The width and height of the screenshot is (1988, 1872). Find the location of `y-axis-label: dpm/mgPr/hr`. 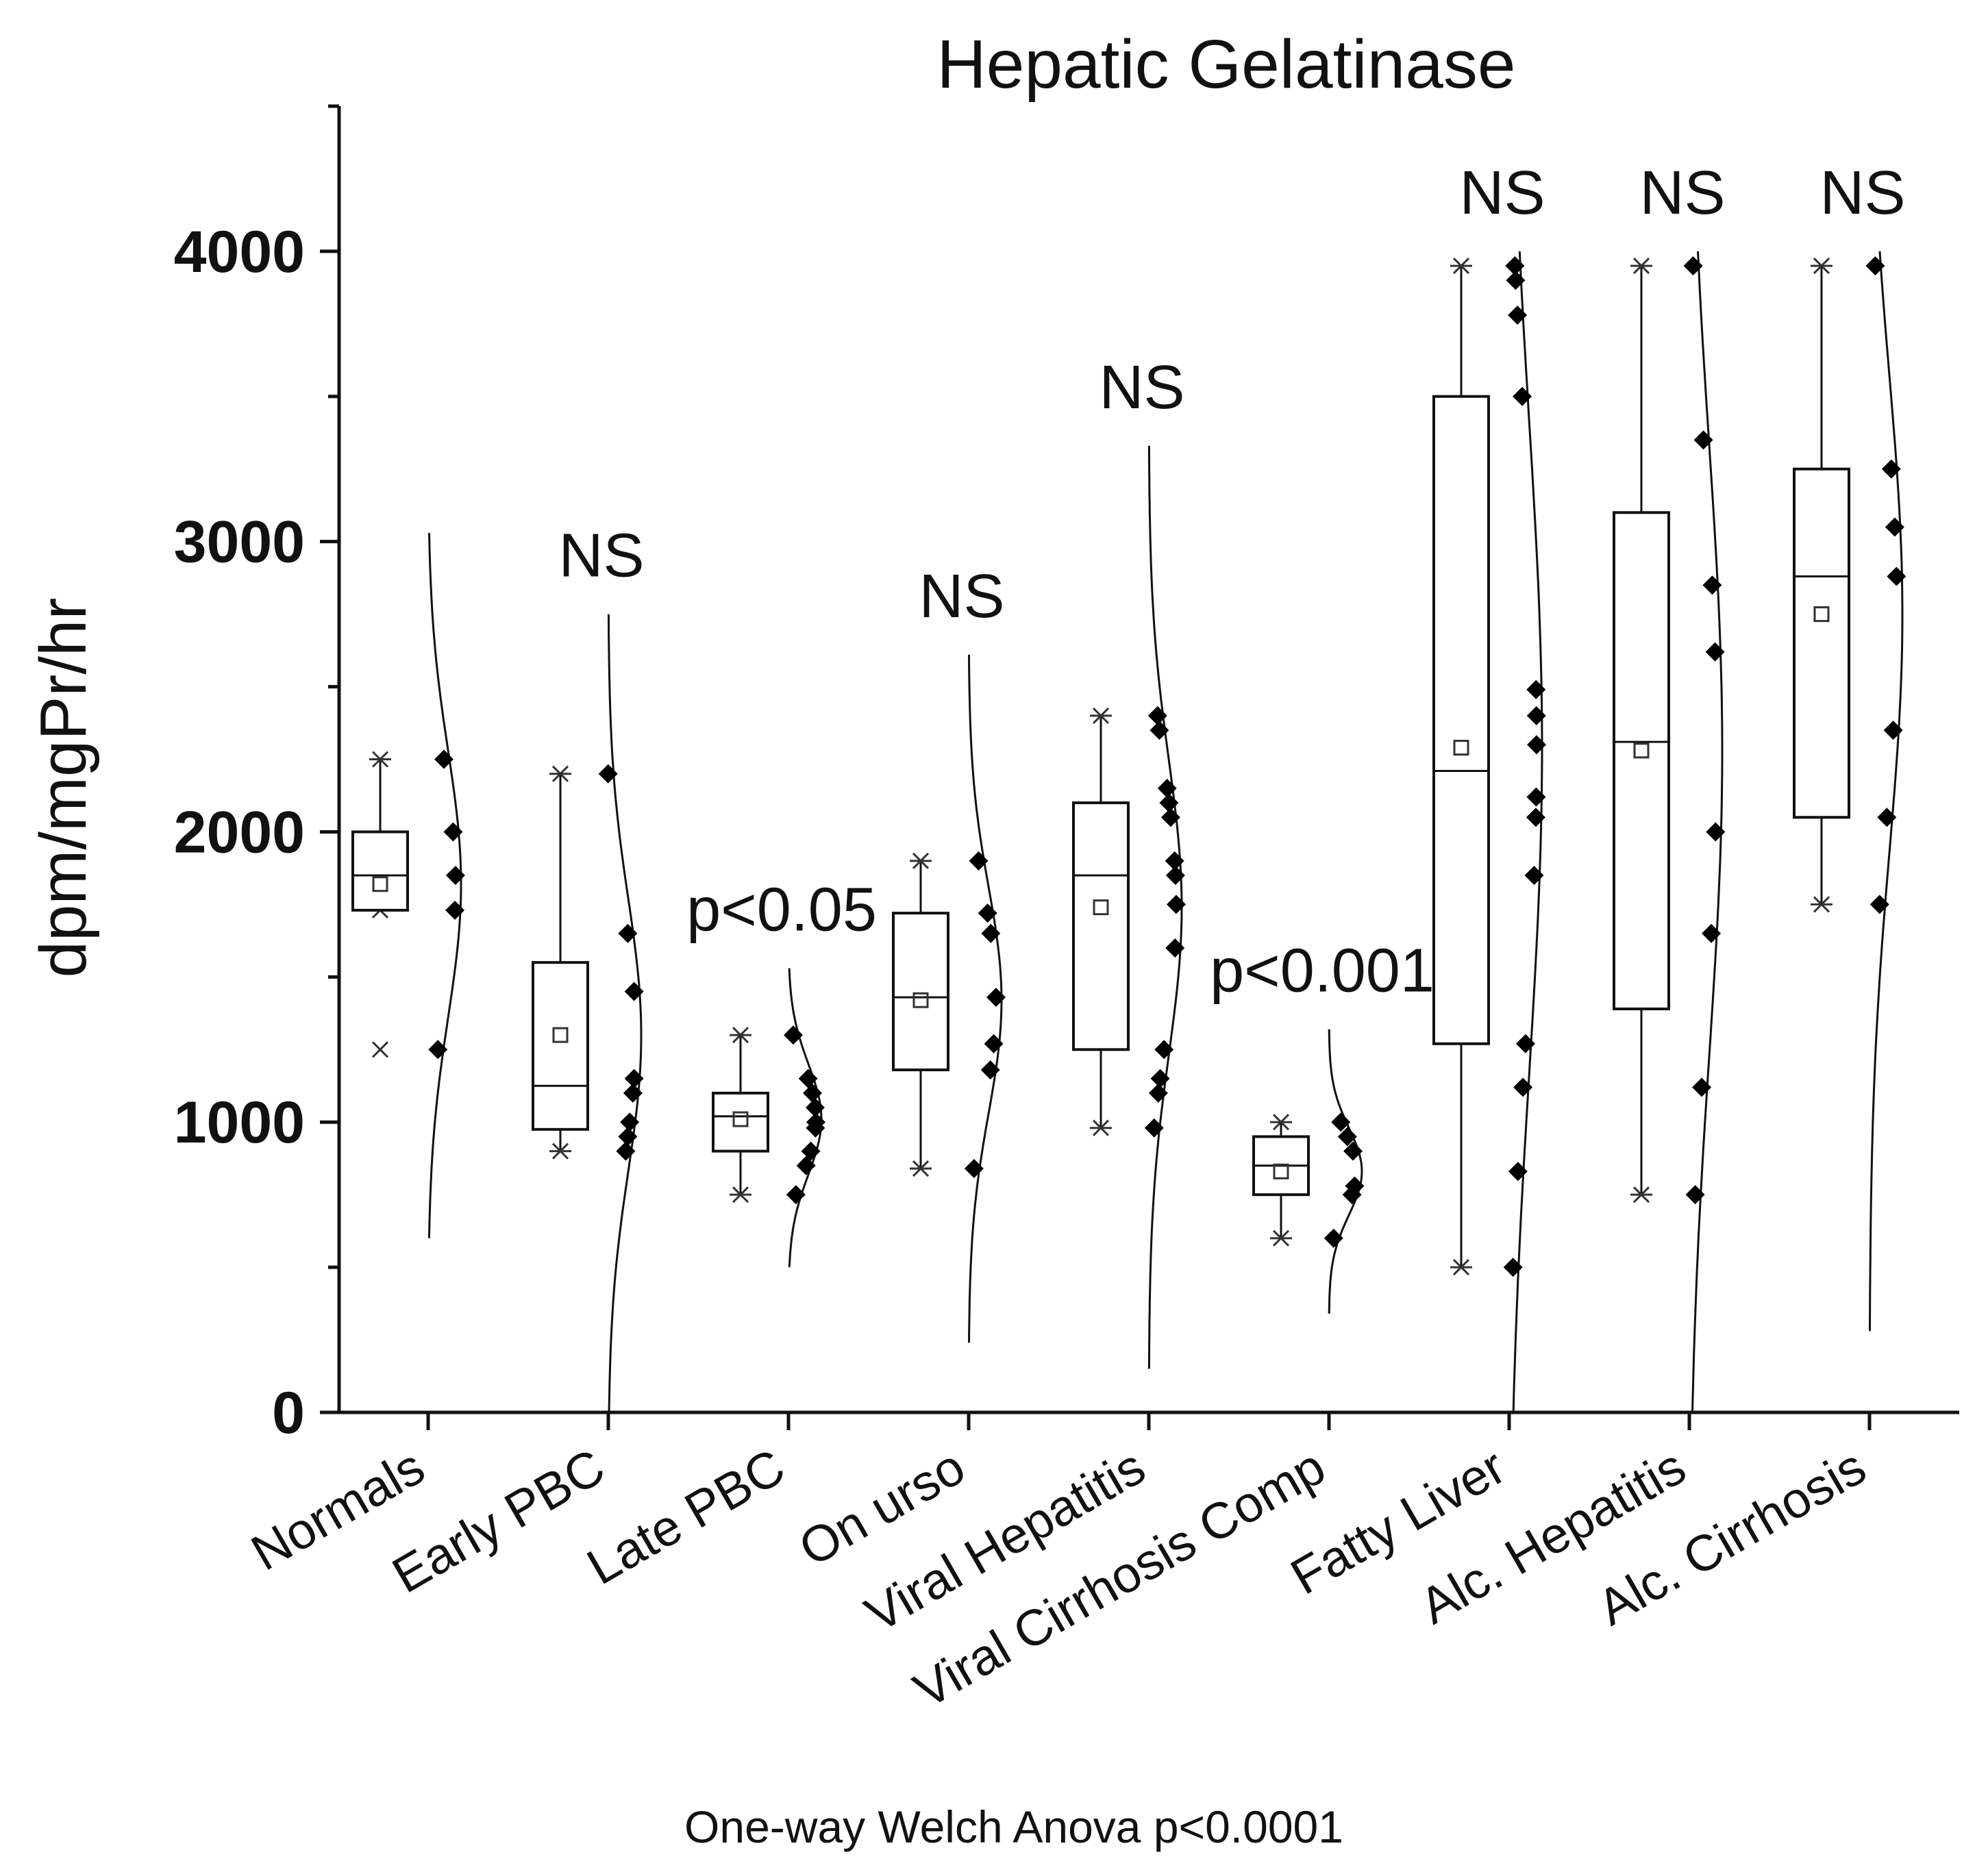

y-axis-label: dpm/mgPr/hr is located at coordinates (63, 788).